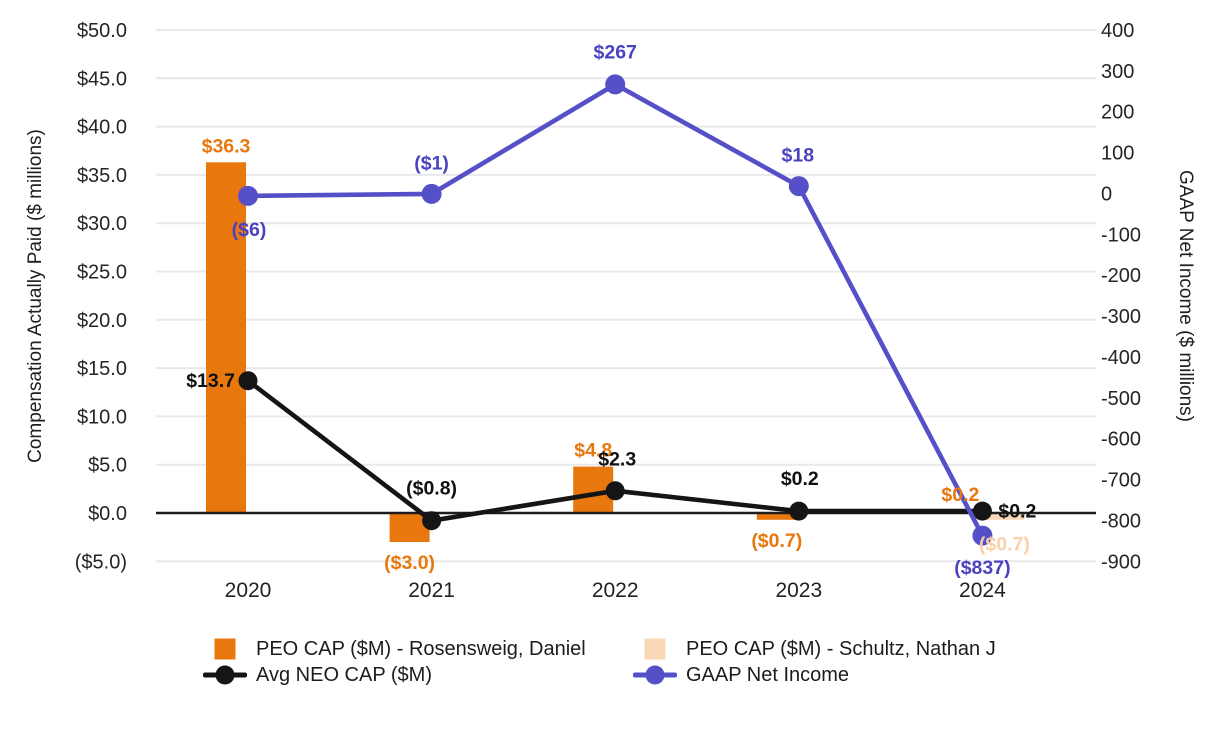 Image resolution: width=1226 pixels, height=750 pixels. I want to click on neo-point-2024, so click(982, 511).